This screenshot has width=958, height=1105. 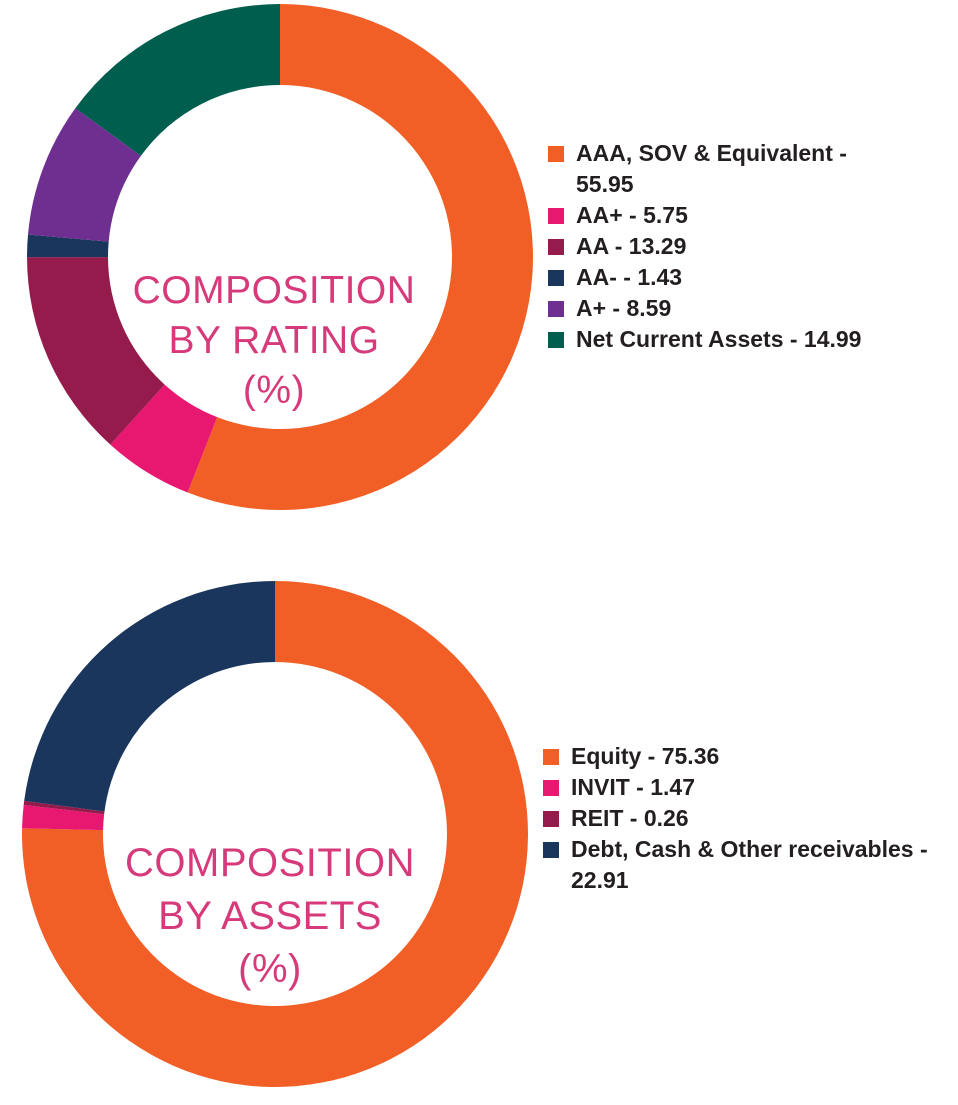 I want to click on legend-label: A+ - 8.59, so click(x=624, y=308).